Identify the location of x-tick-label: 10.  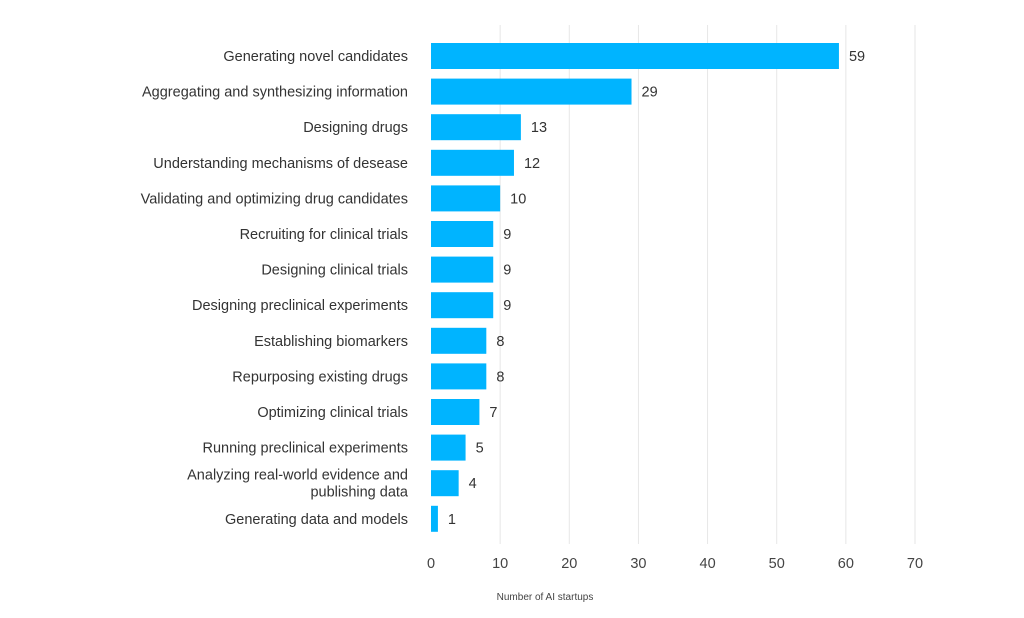
(500, 564).